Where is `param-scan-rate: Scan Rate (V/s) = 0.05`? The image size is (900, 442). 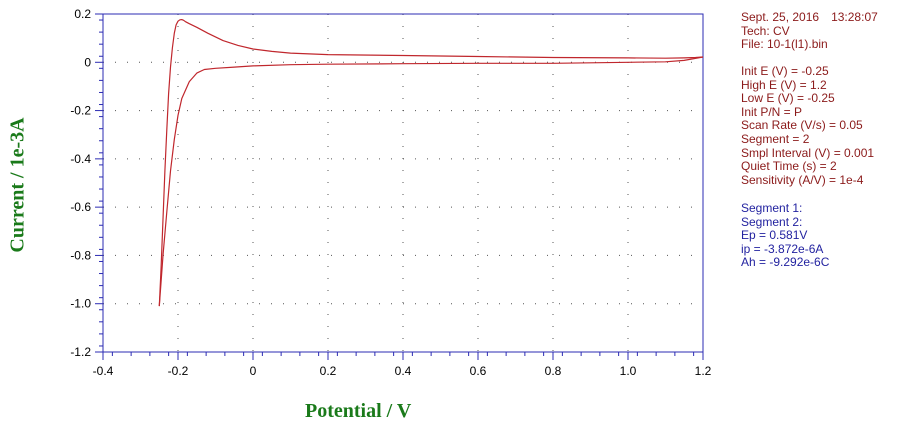 param-scan-rate: Scan Rate (V/s) = 0.05 is located at coordinates (802, 125).